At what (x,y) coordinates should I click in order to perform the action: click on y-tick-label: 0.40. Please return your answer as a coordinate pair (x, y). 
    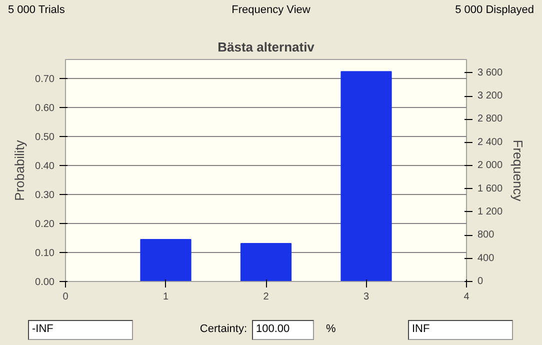
    Looking at the image, I should click on (45, 166).